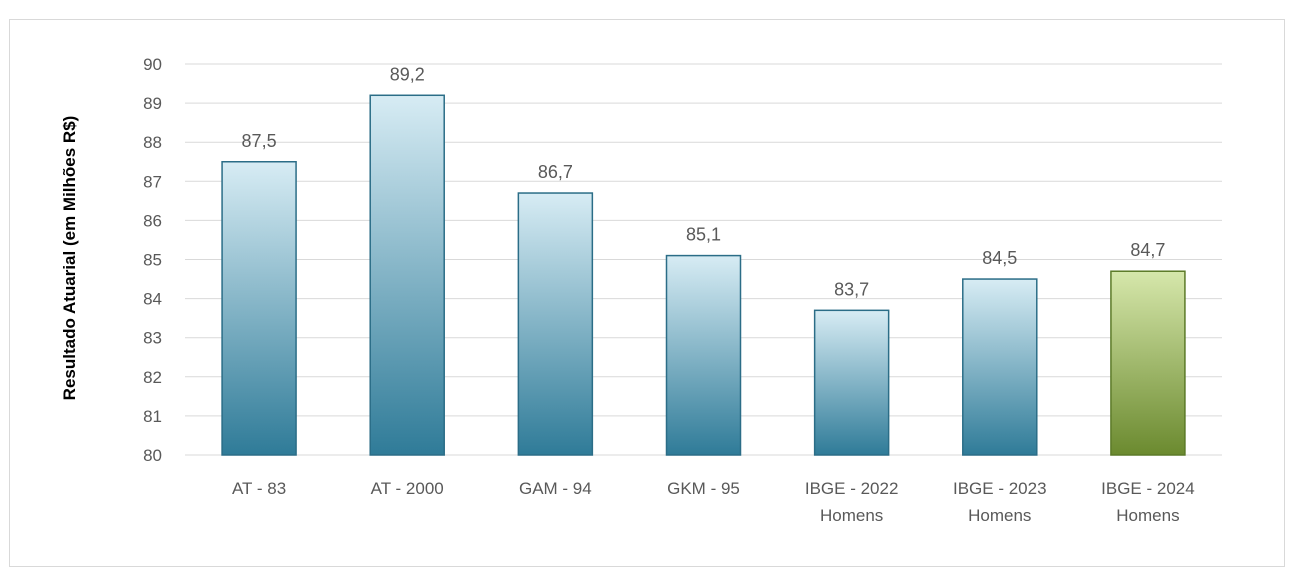  What do you see at coordinates (703, 235) in the screenshot?
I see `data-label: 85,1` at bounding box center [703, 235].